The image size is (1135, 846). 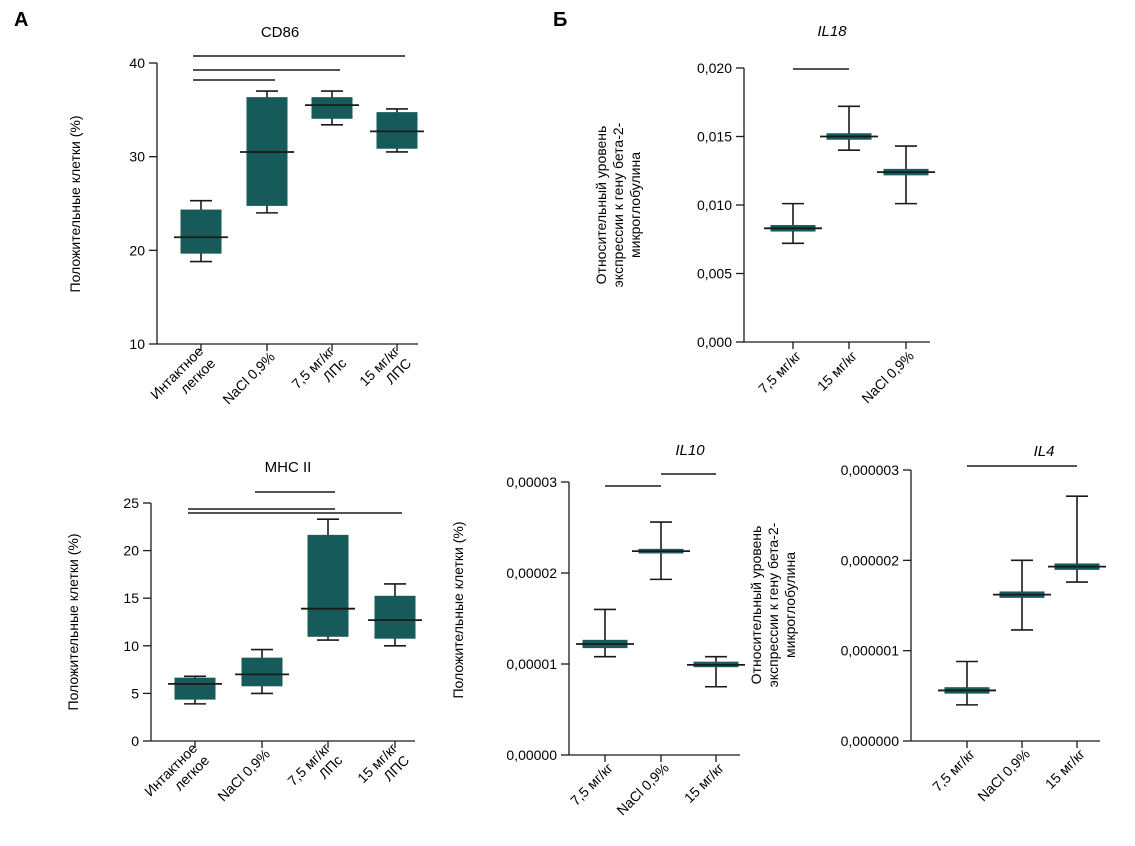 What do you see at coordinates (870, 560) in the screenshot?
I see `y-tick-label: 0,000002` at bounding box center [870, 560].